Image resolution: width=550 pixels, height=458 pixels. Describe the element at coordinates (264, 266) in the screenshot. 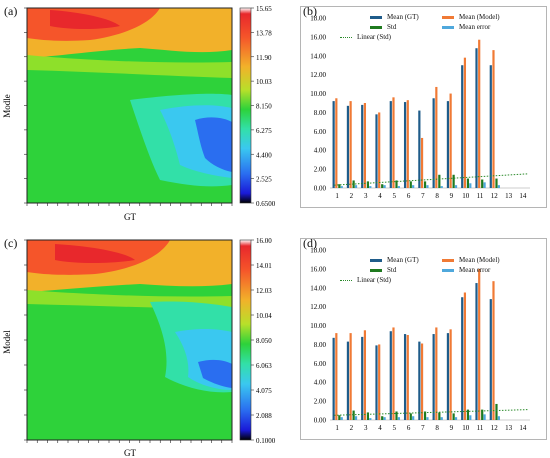

I see `colorbar-c-tick-label: 14.01` at that location.